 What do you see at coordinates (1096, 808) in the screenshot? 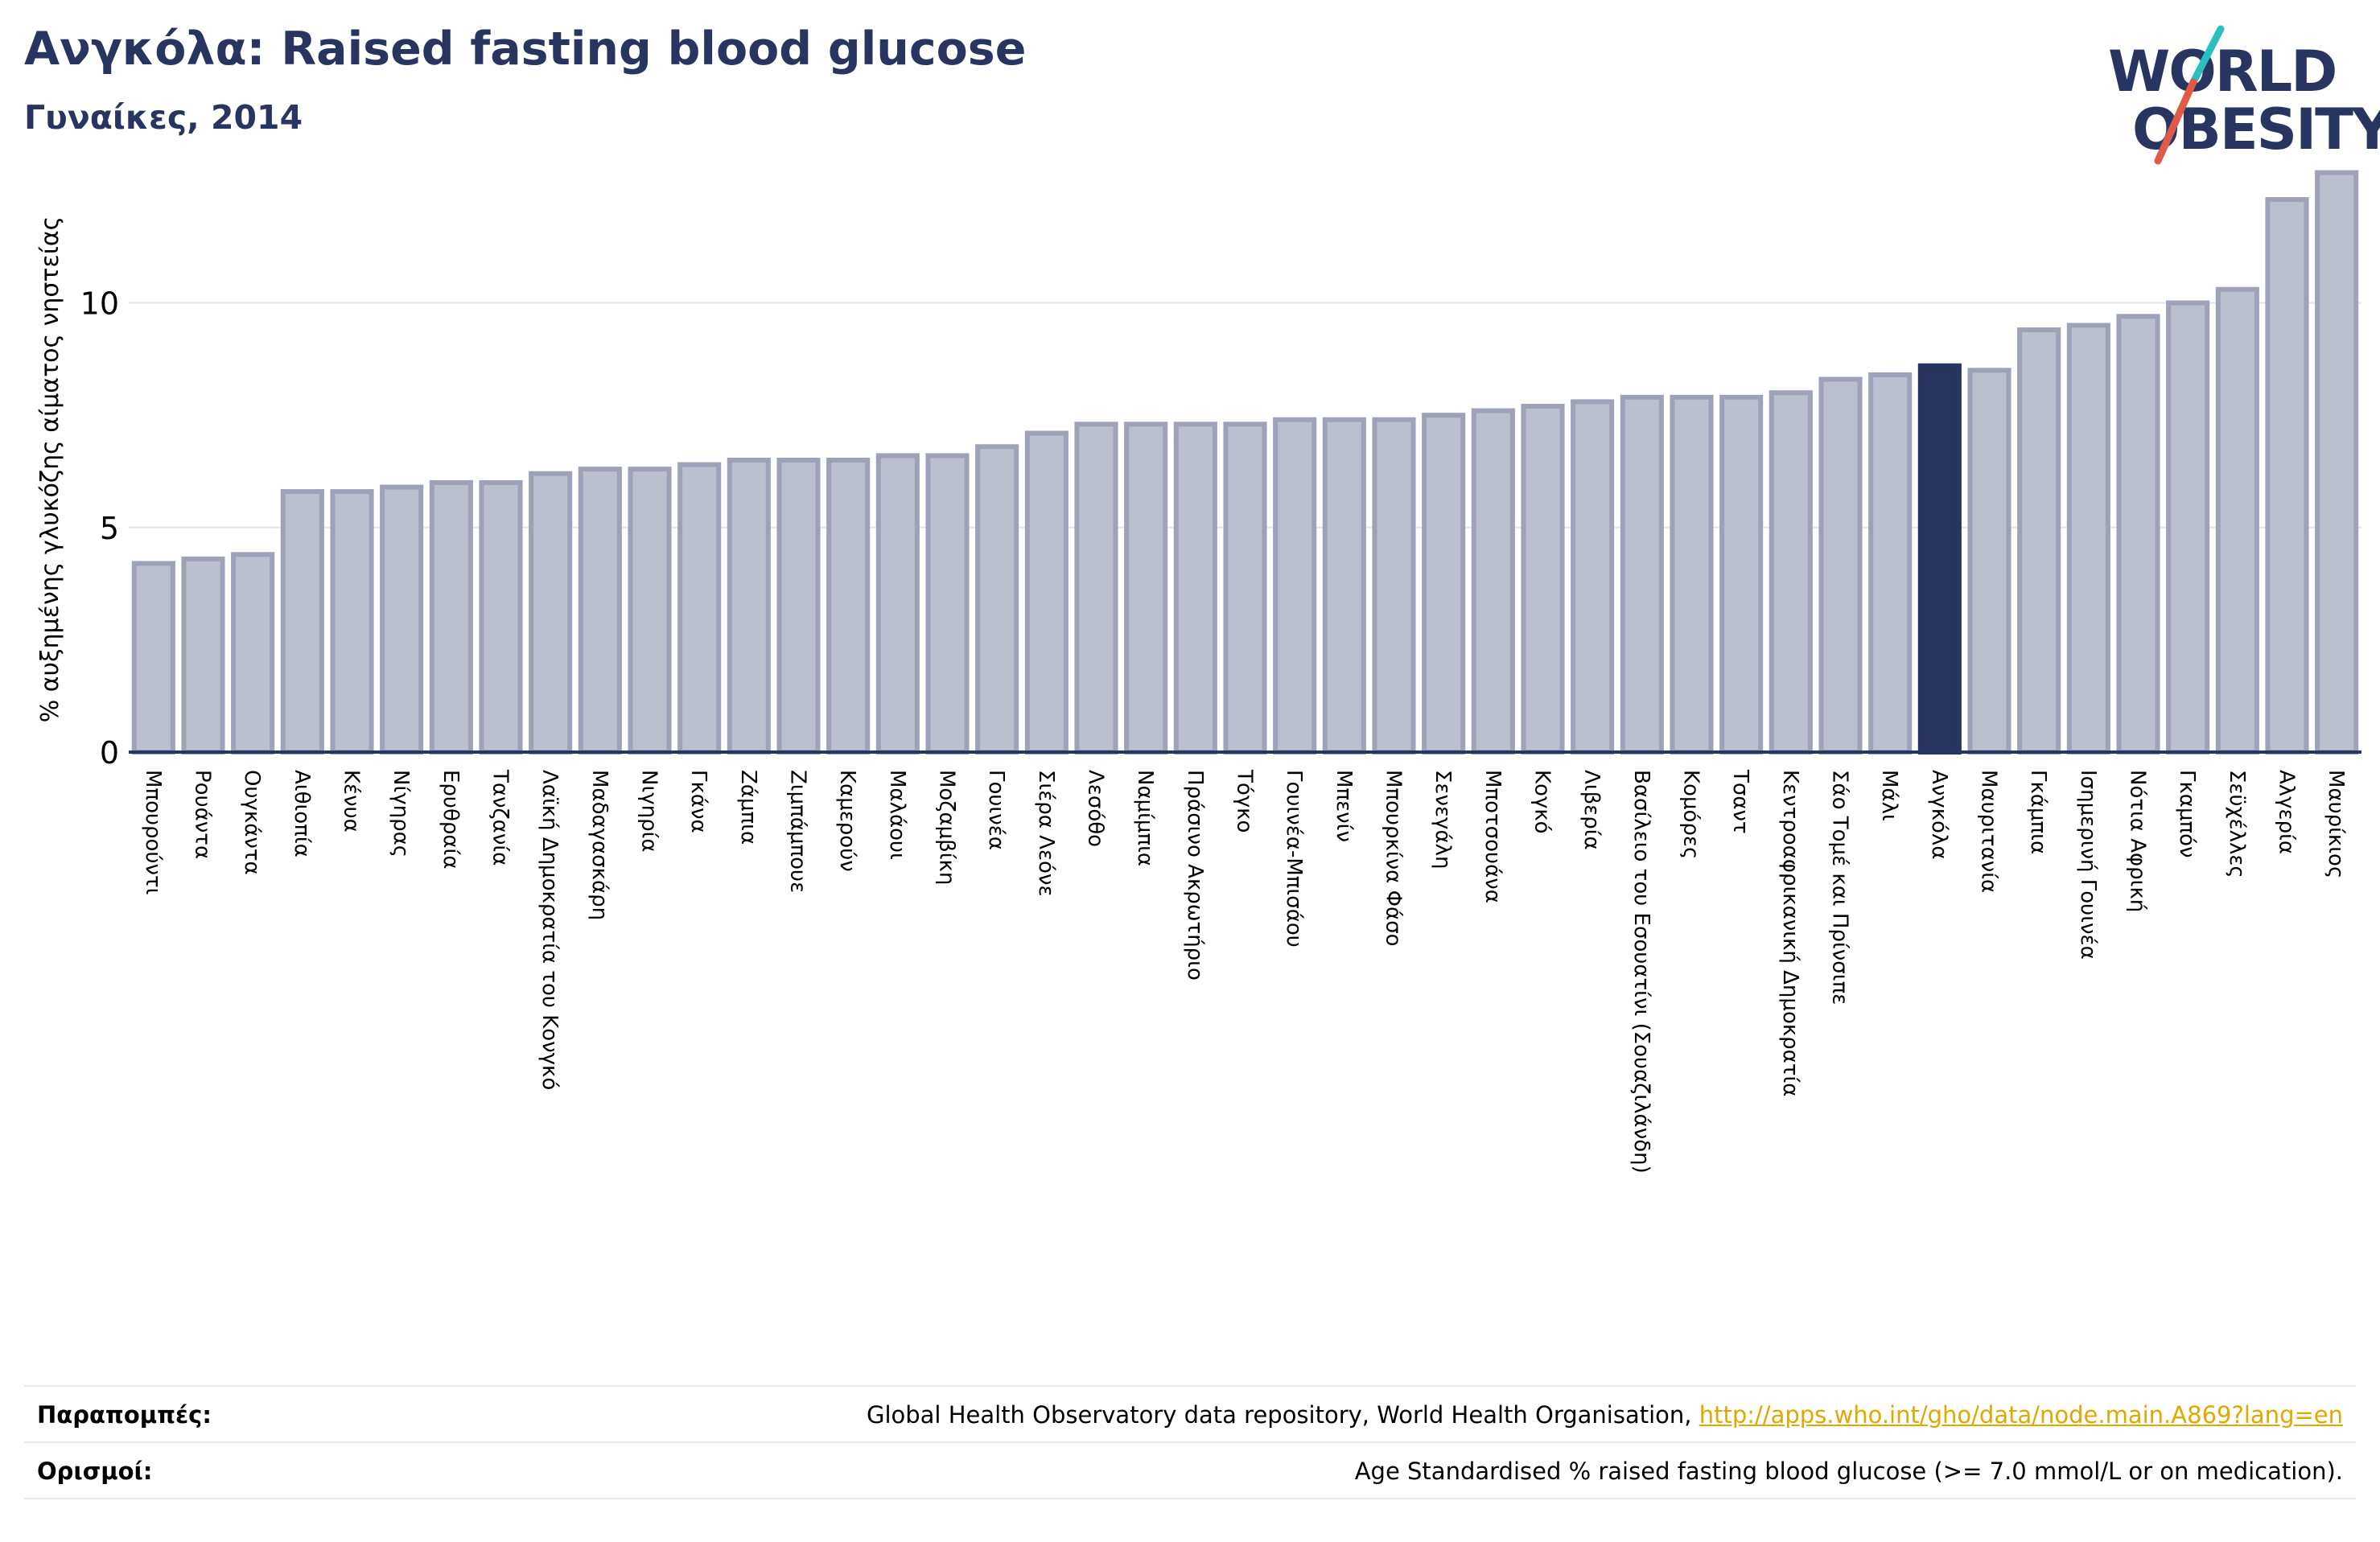
I see `x-tick-label: Λεσόθο` at bounding box center [1096, 808].